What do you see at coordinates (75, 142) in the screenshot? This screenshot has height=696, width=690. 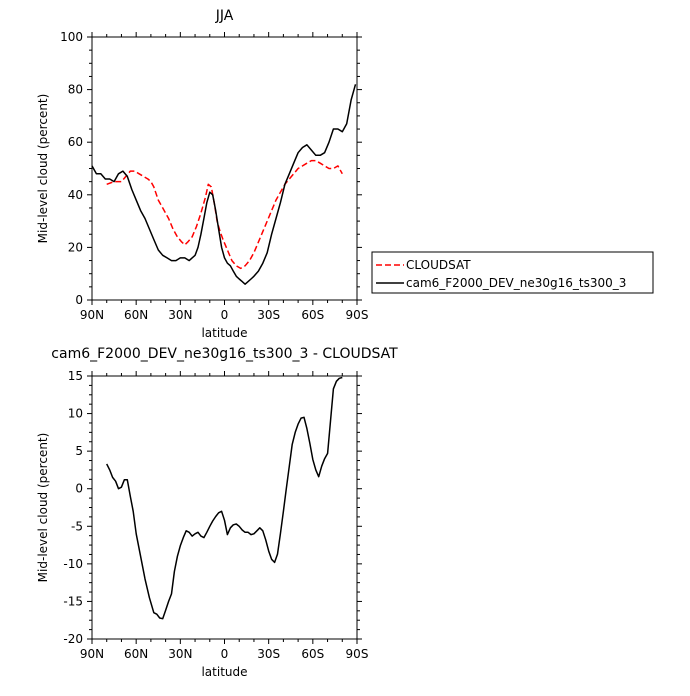 I see `y-tick-label: 60` at bounding box center [75, 142].